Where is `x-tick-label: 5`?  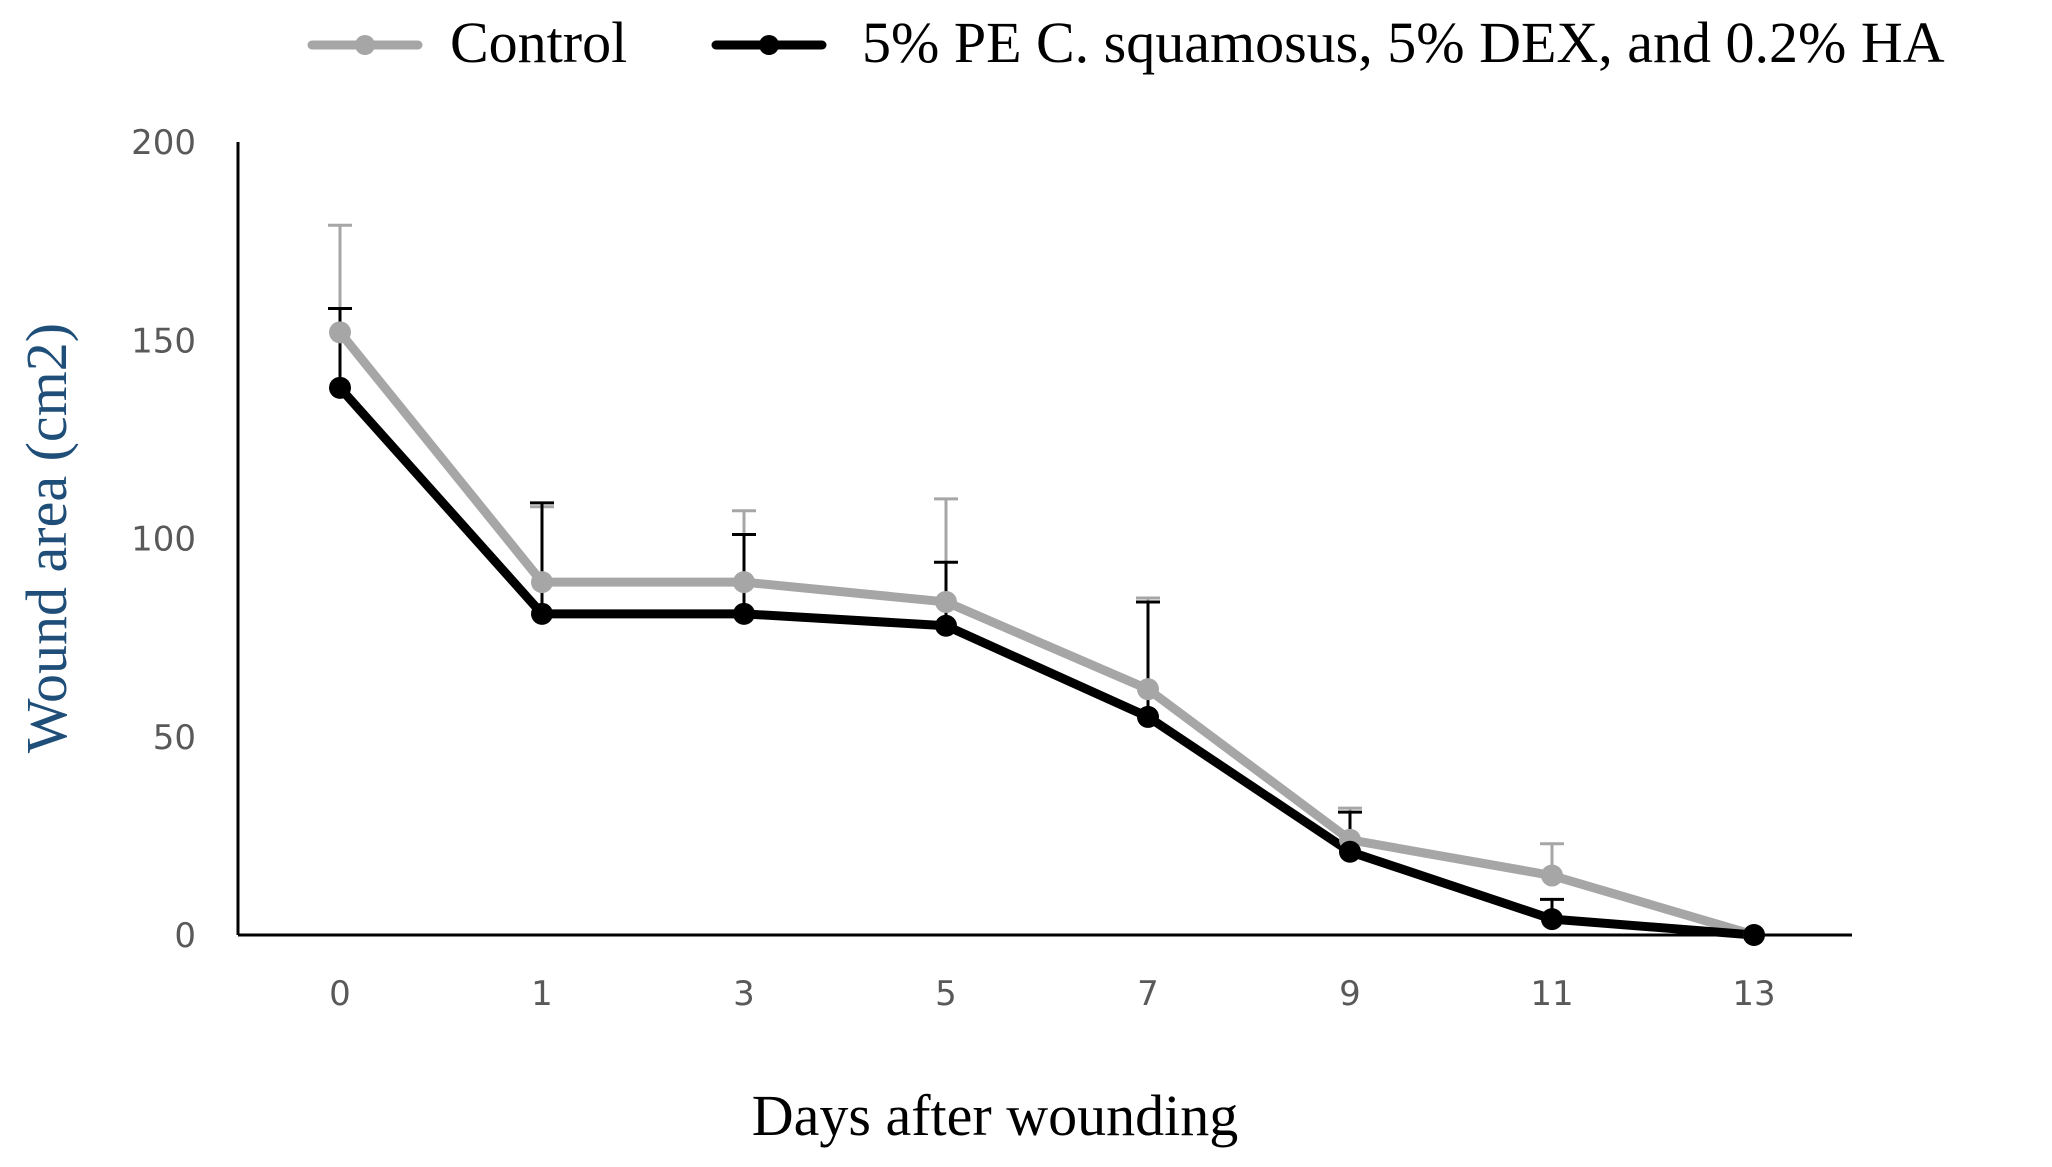
x-tick-label: 5 is located at coordinates (946, 994).